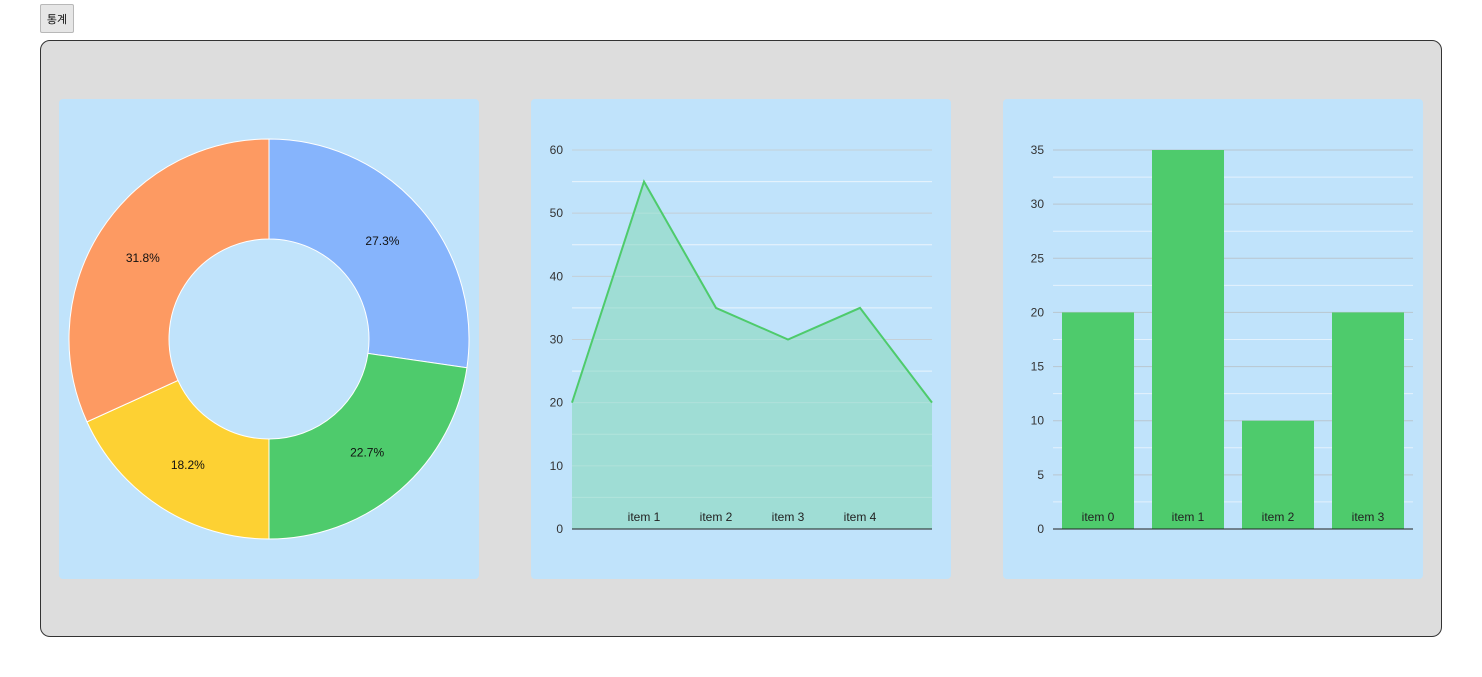  Describe the element at coordinates (188, 465) in the screenshot. I see `donut-slice-label: 18.2%` at that location.